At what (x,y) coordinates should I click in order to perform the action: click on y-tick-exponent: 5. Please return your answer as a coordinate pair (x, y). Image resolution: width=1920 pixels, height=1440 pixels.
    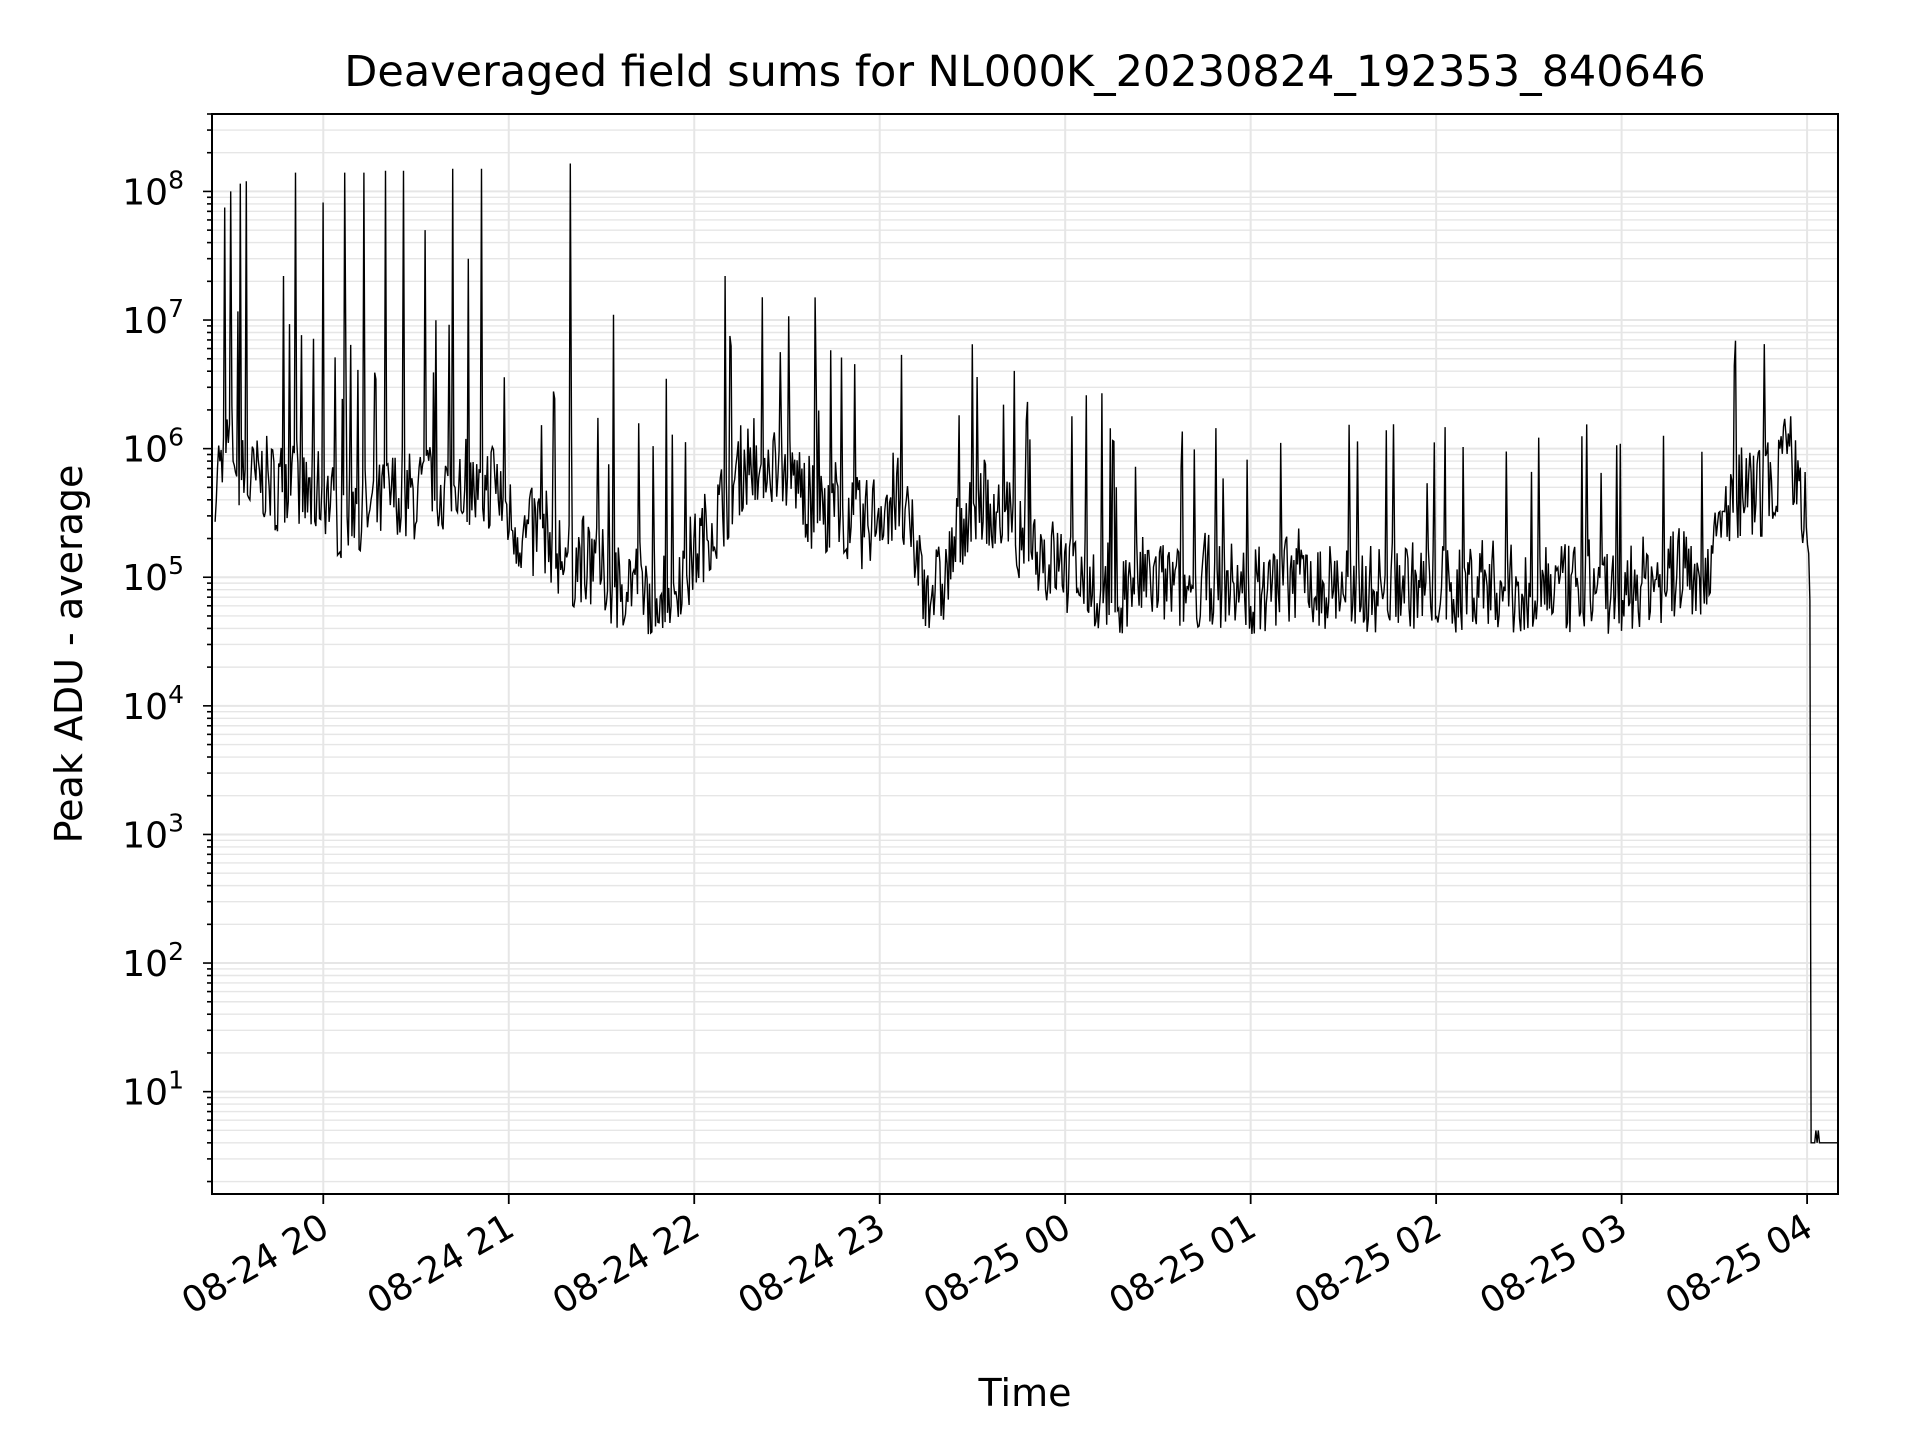
    Looking at the image, I should click on (176, 565).